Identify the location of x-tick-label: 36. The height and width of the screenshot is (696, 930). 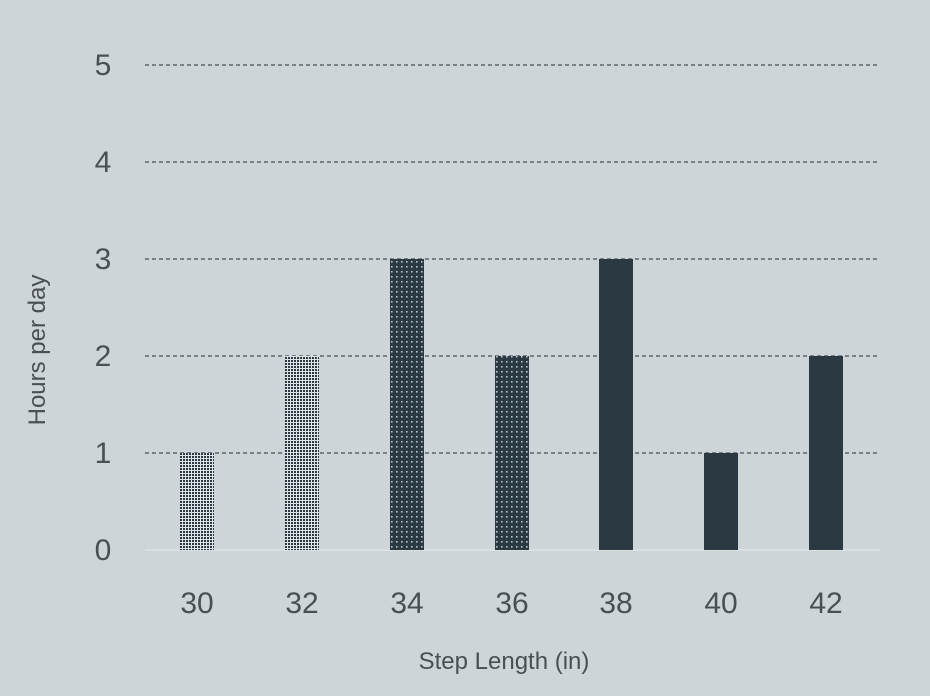
(511, 603).